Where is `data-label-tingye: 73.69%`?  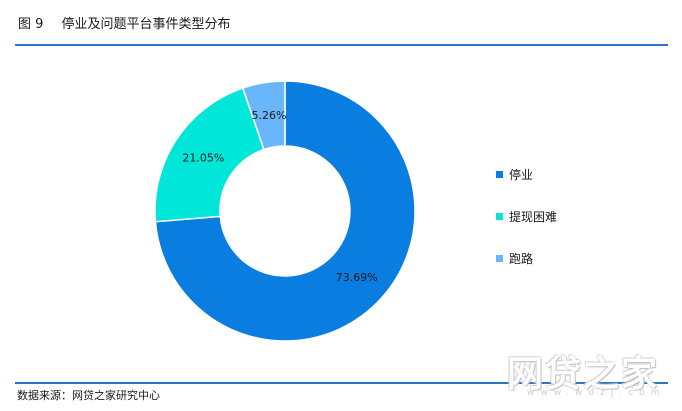 data-label-tingye: 73.69% is located at coordinates (357, 277).